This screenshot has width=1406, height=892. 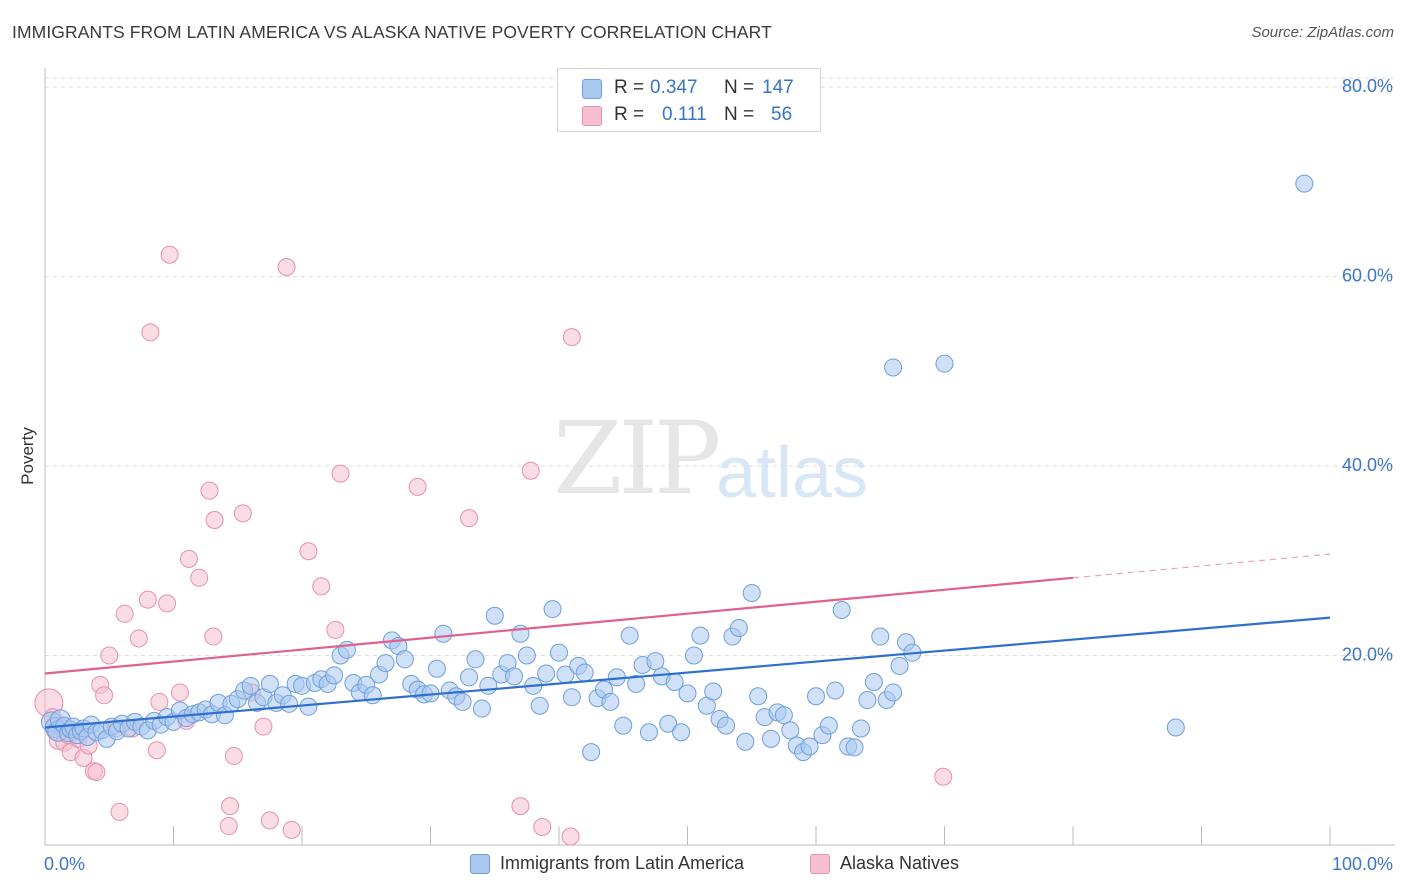 I want to click on x-tick-label: 100.0%, so click(x=1362, y=864).